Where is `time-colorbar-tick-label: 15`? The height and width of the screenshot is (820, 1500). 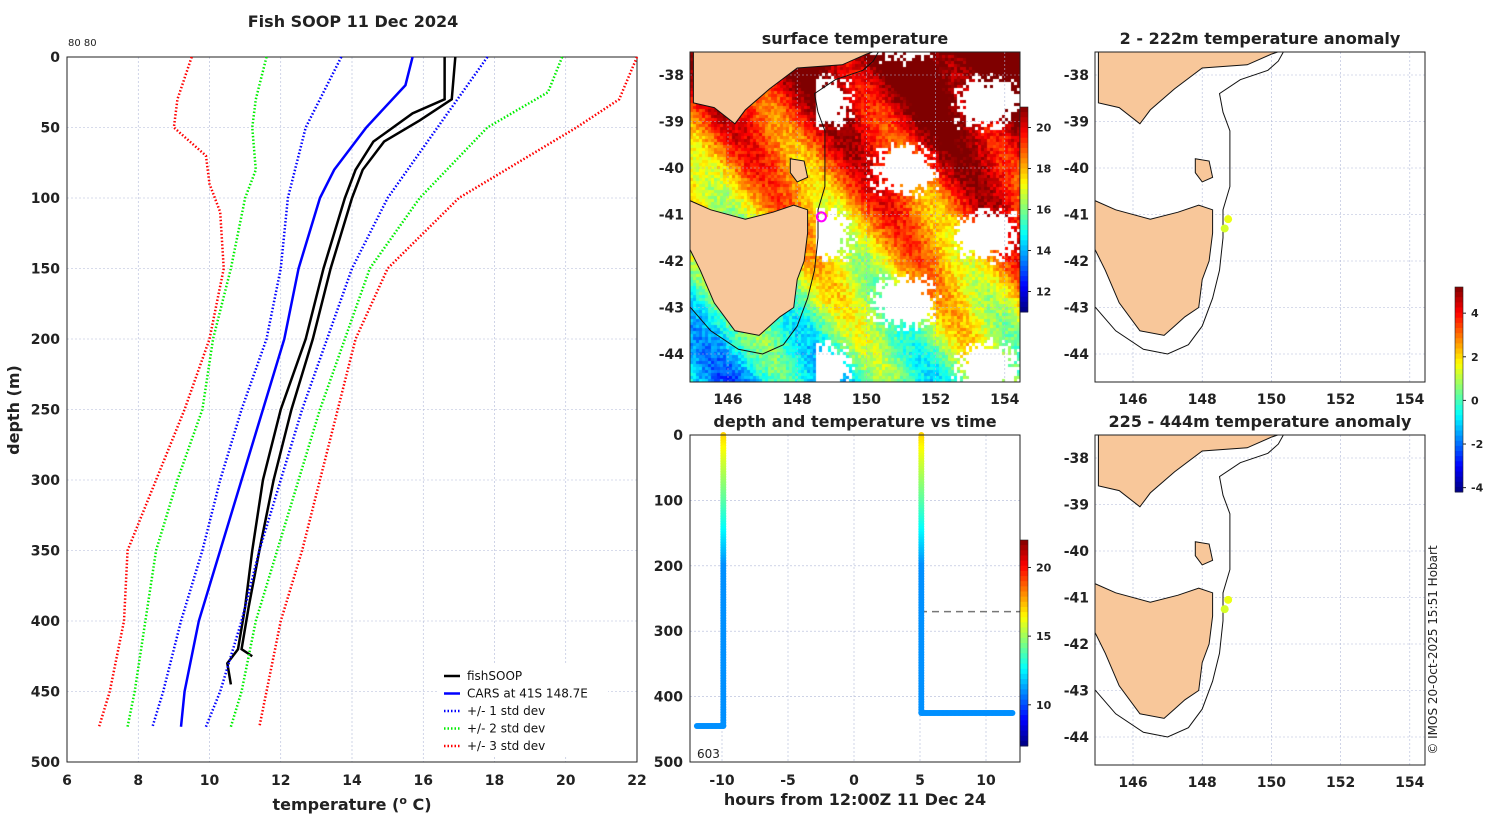
time-colorbar-tick-label: 15 is located at coordinates (1043, 636).